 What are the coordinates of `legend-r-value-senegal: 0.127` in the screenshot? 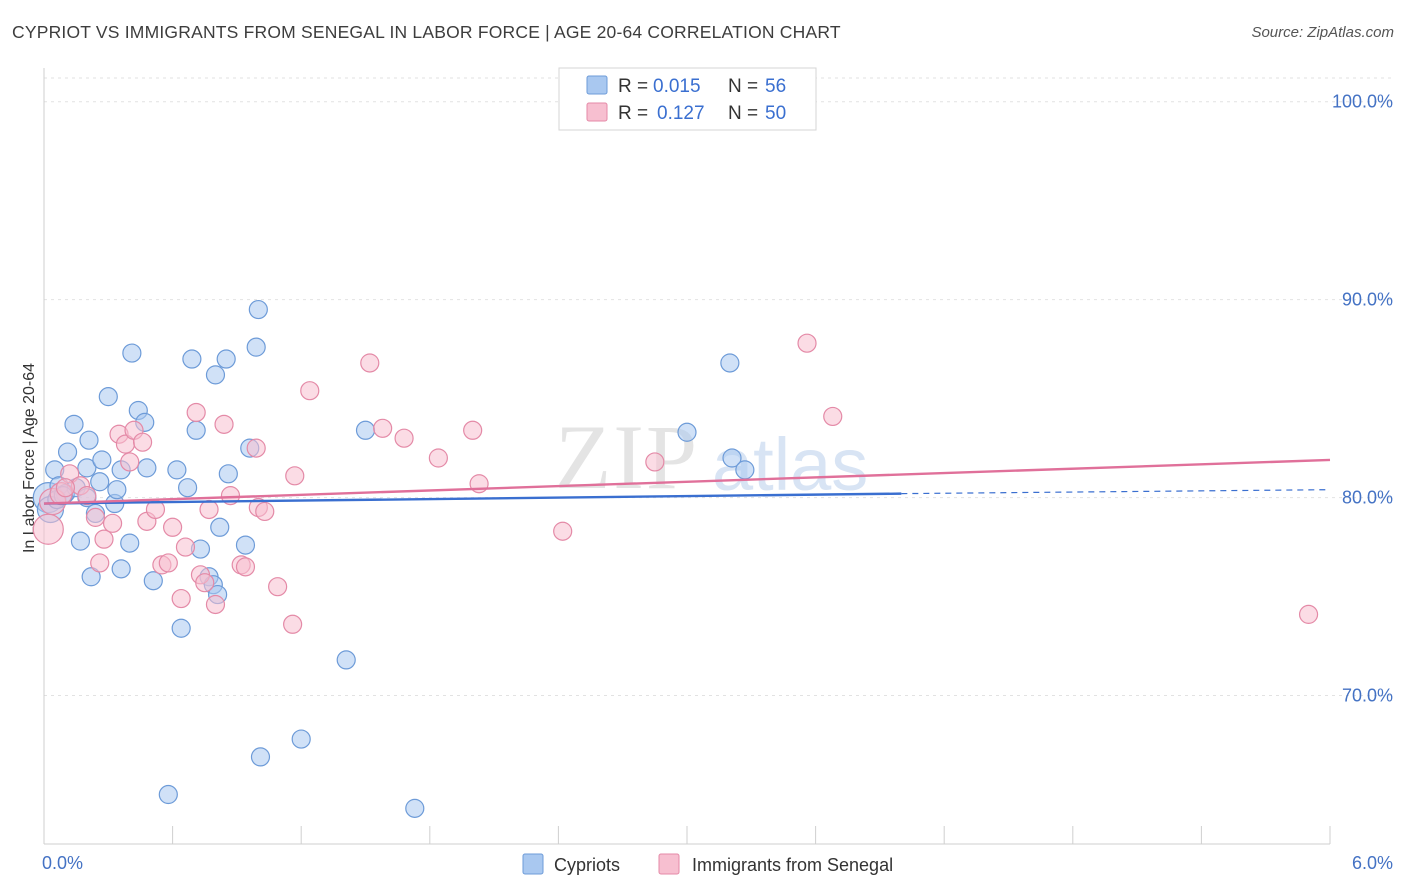 It's located at (681, 113).